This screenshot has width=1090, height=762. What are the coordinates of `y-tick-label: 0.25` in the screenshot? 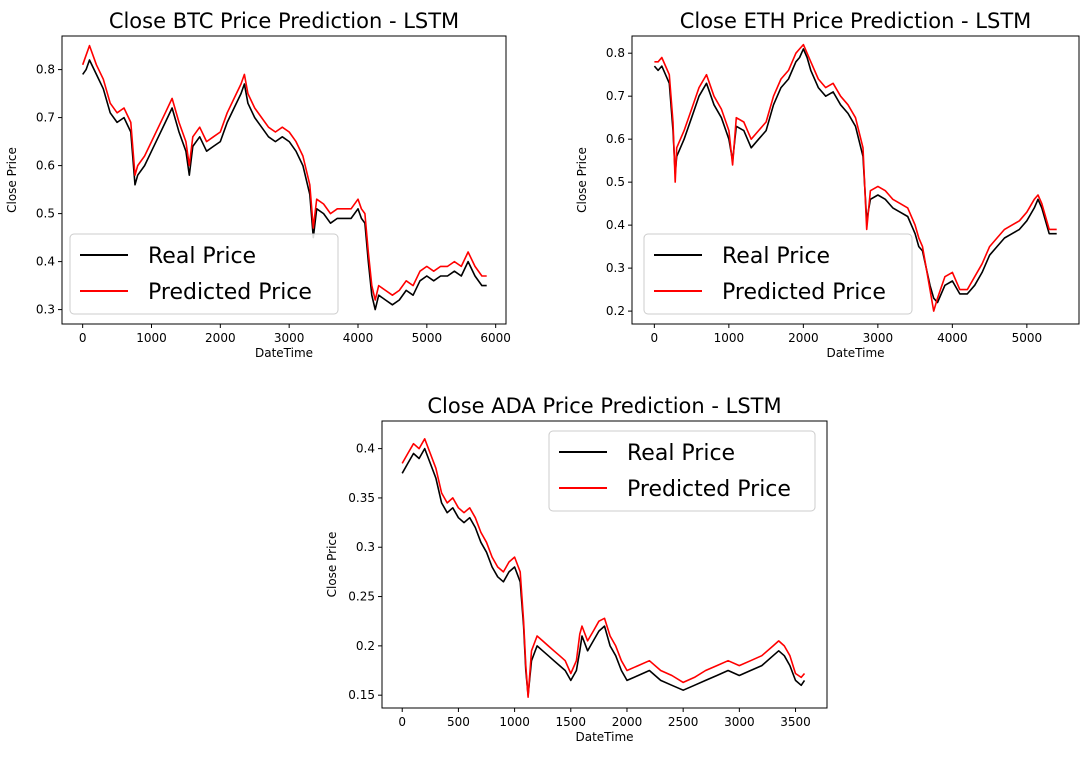 It's located at (361, 597).